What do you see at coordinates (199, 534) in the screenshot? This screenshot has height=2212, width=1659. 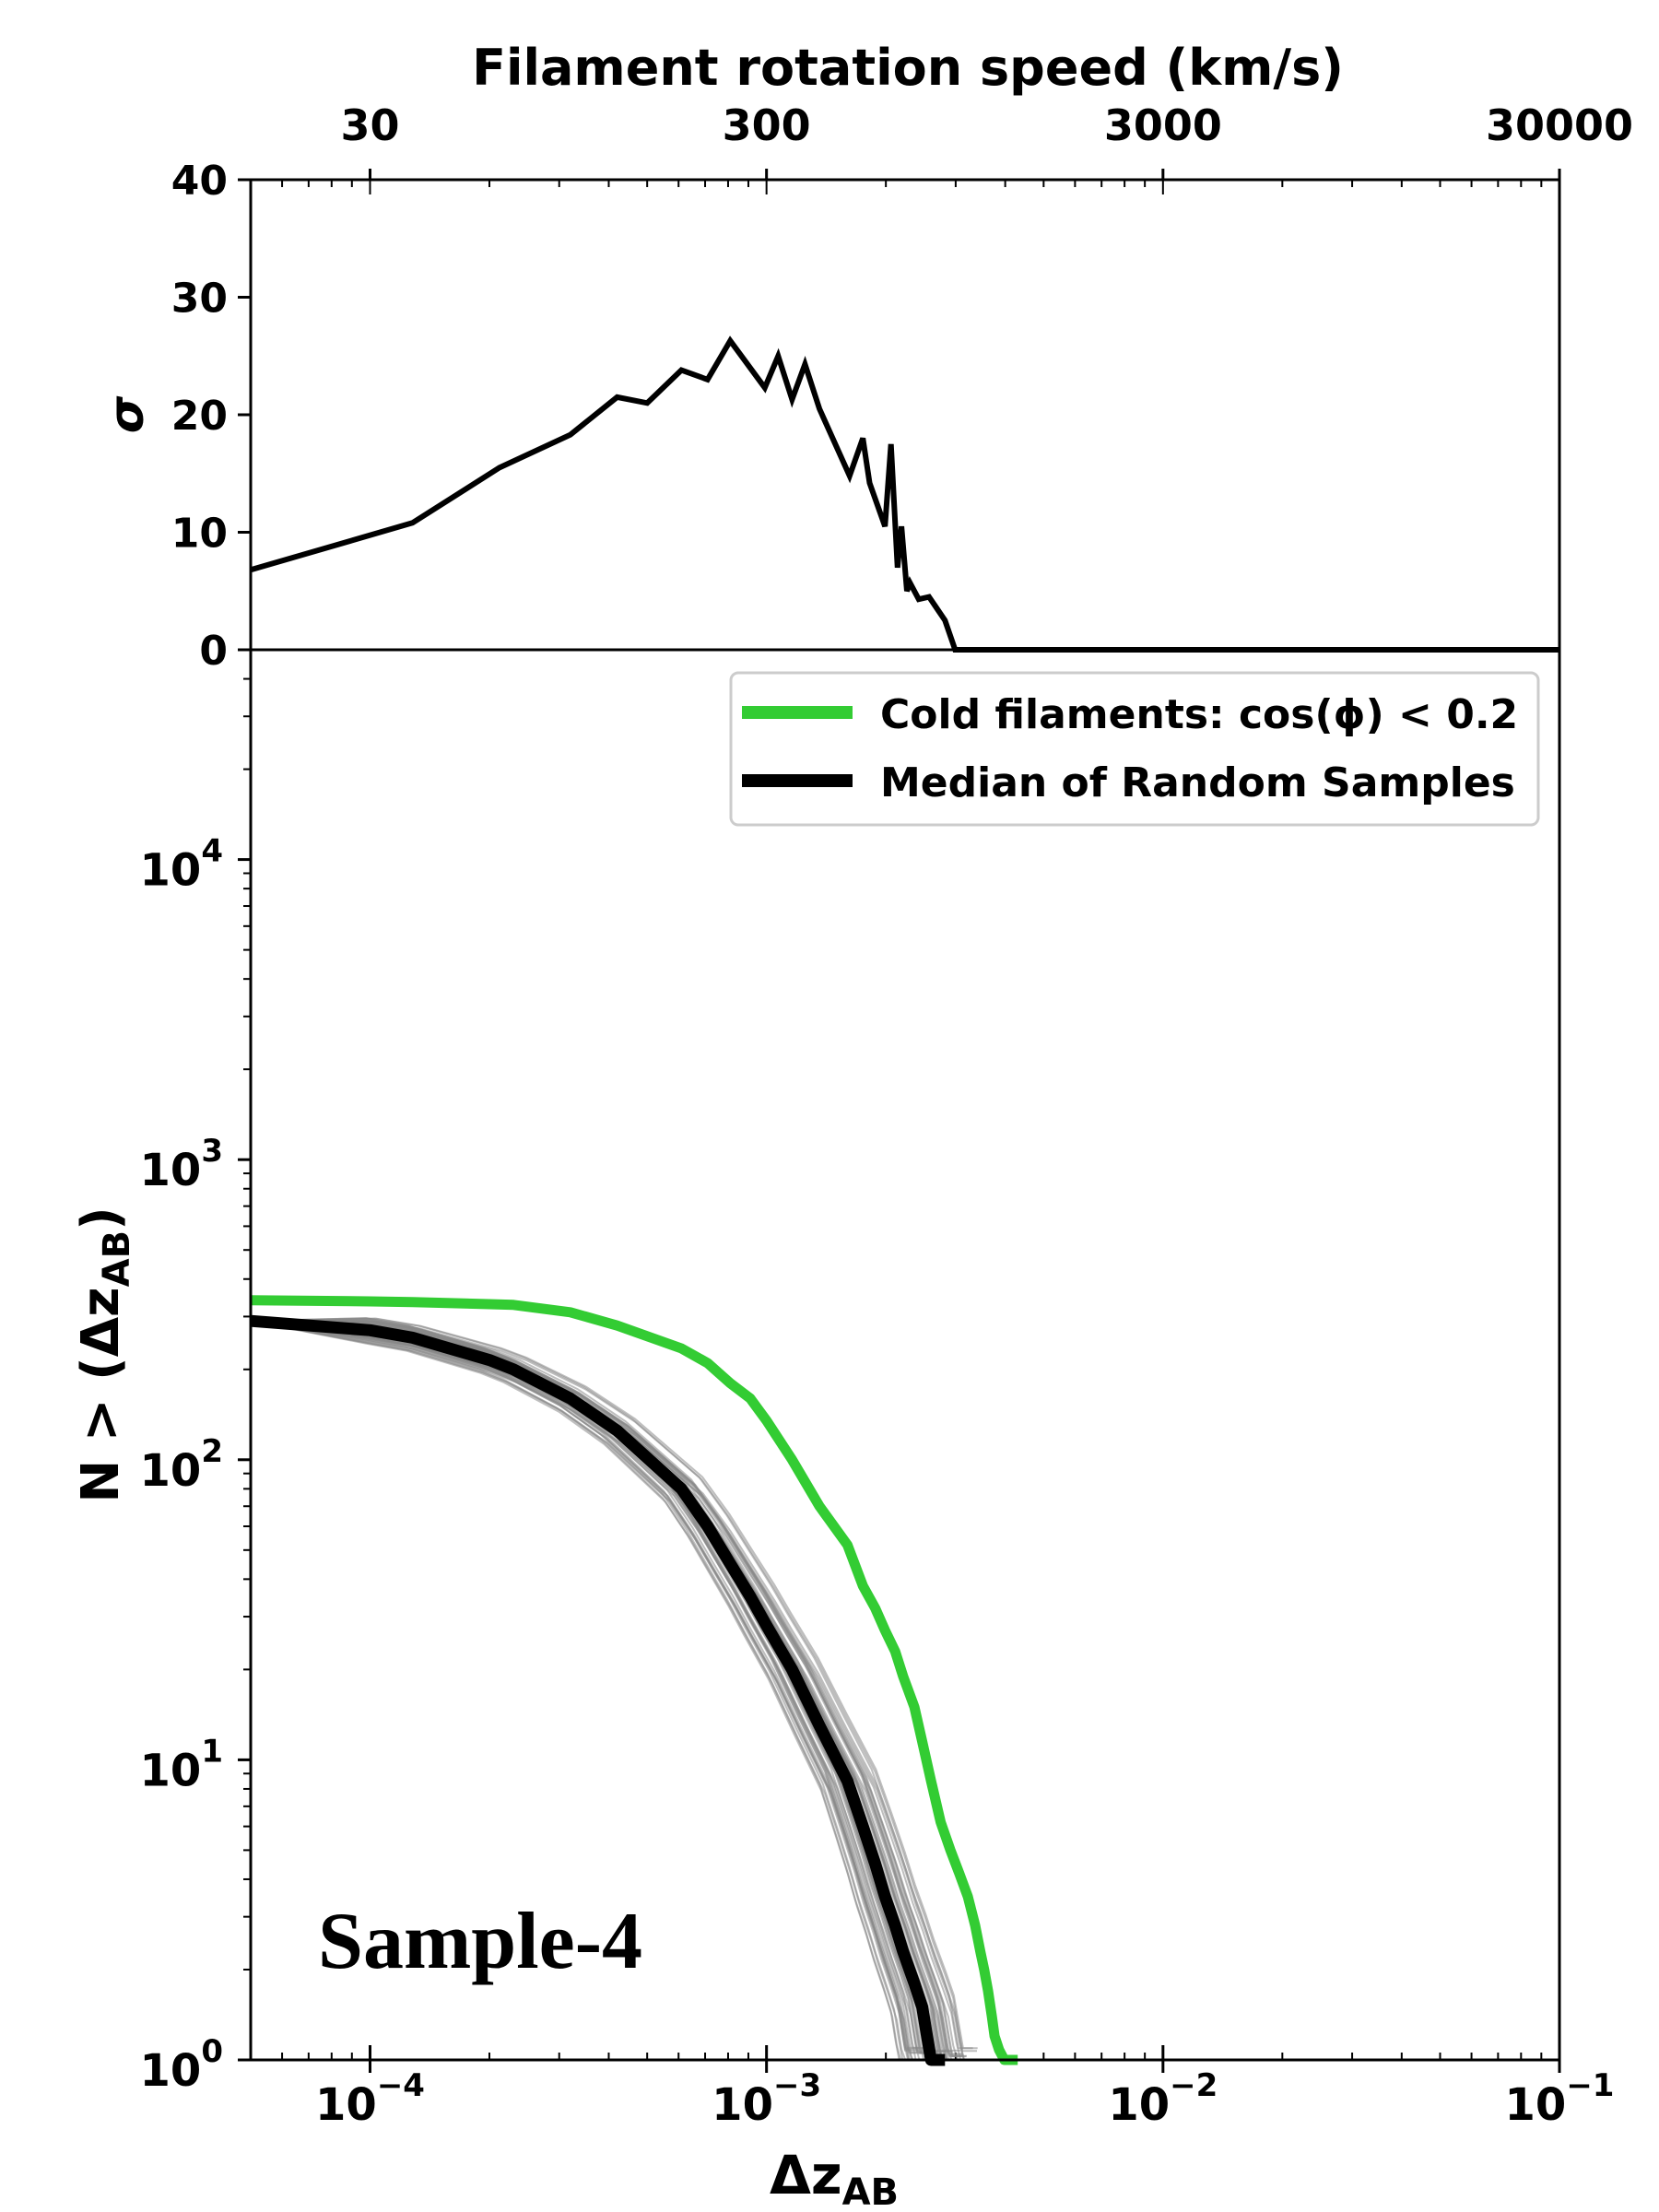 I see `top-y-tick-label: 10` at bounding box center [199, 534].